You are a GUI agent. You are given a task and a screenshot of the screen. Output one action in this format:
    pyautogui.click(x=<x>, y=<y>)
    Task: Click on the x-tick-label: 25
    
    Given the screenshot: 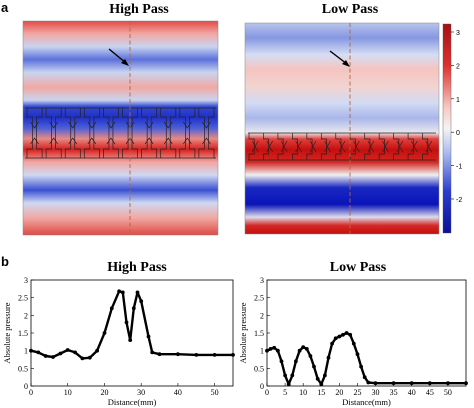 What is the action you would take?
    pyautogui.click(x=357, y=392)
    